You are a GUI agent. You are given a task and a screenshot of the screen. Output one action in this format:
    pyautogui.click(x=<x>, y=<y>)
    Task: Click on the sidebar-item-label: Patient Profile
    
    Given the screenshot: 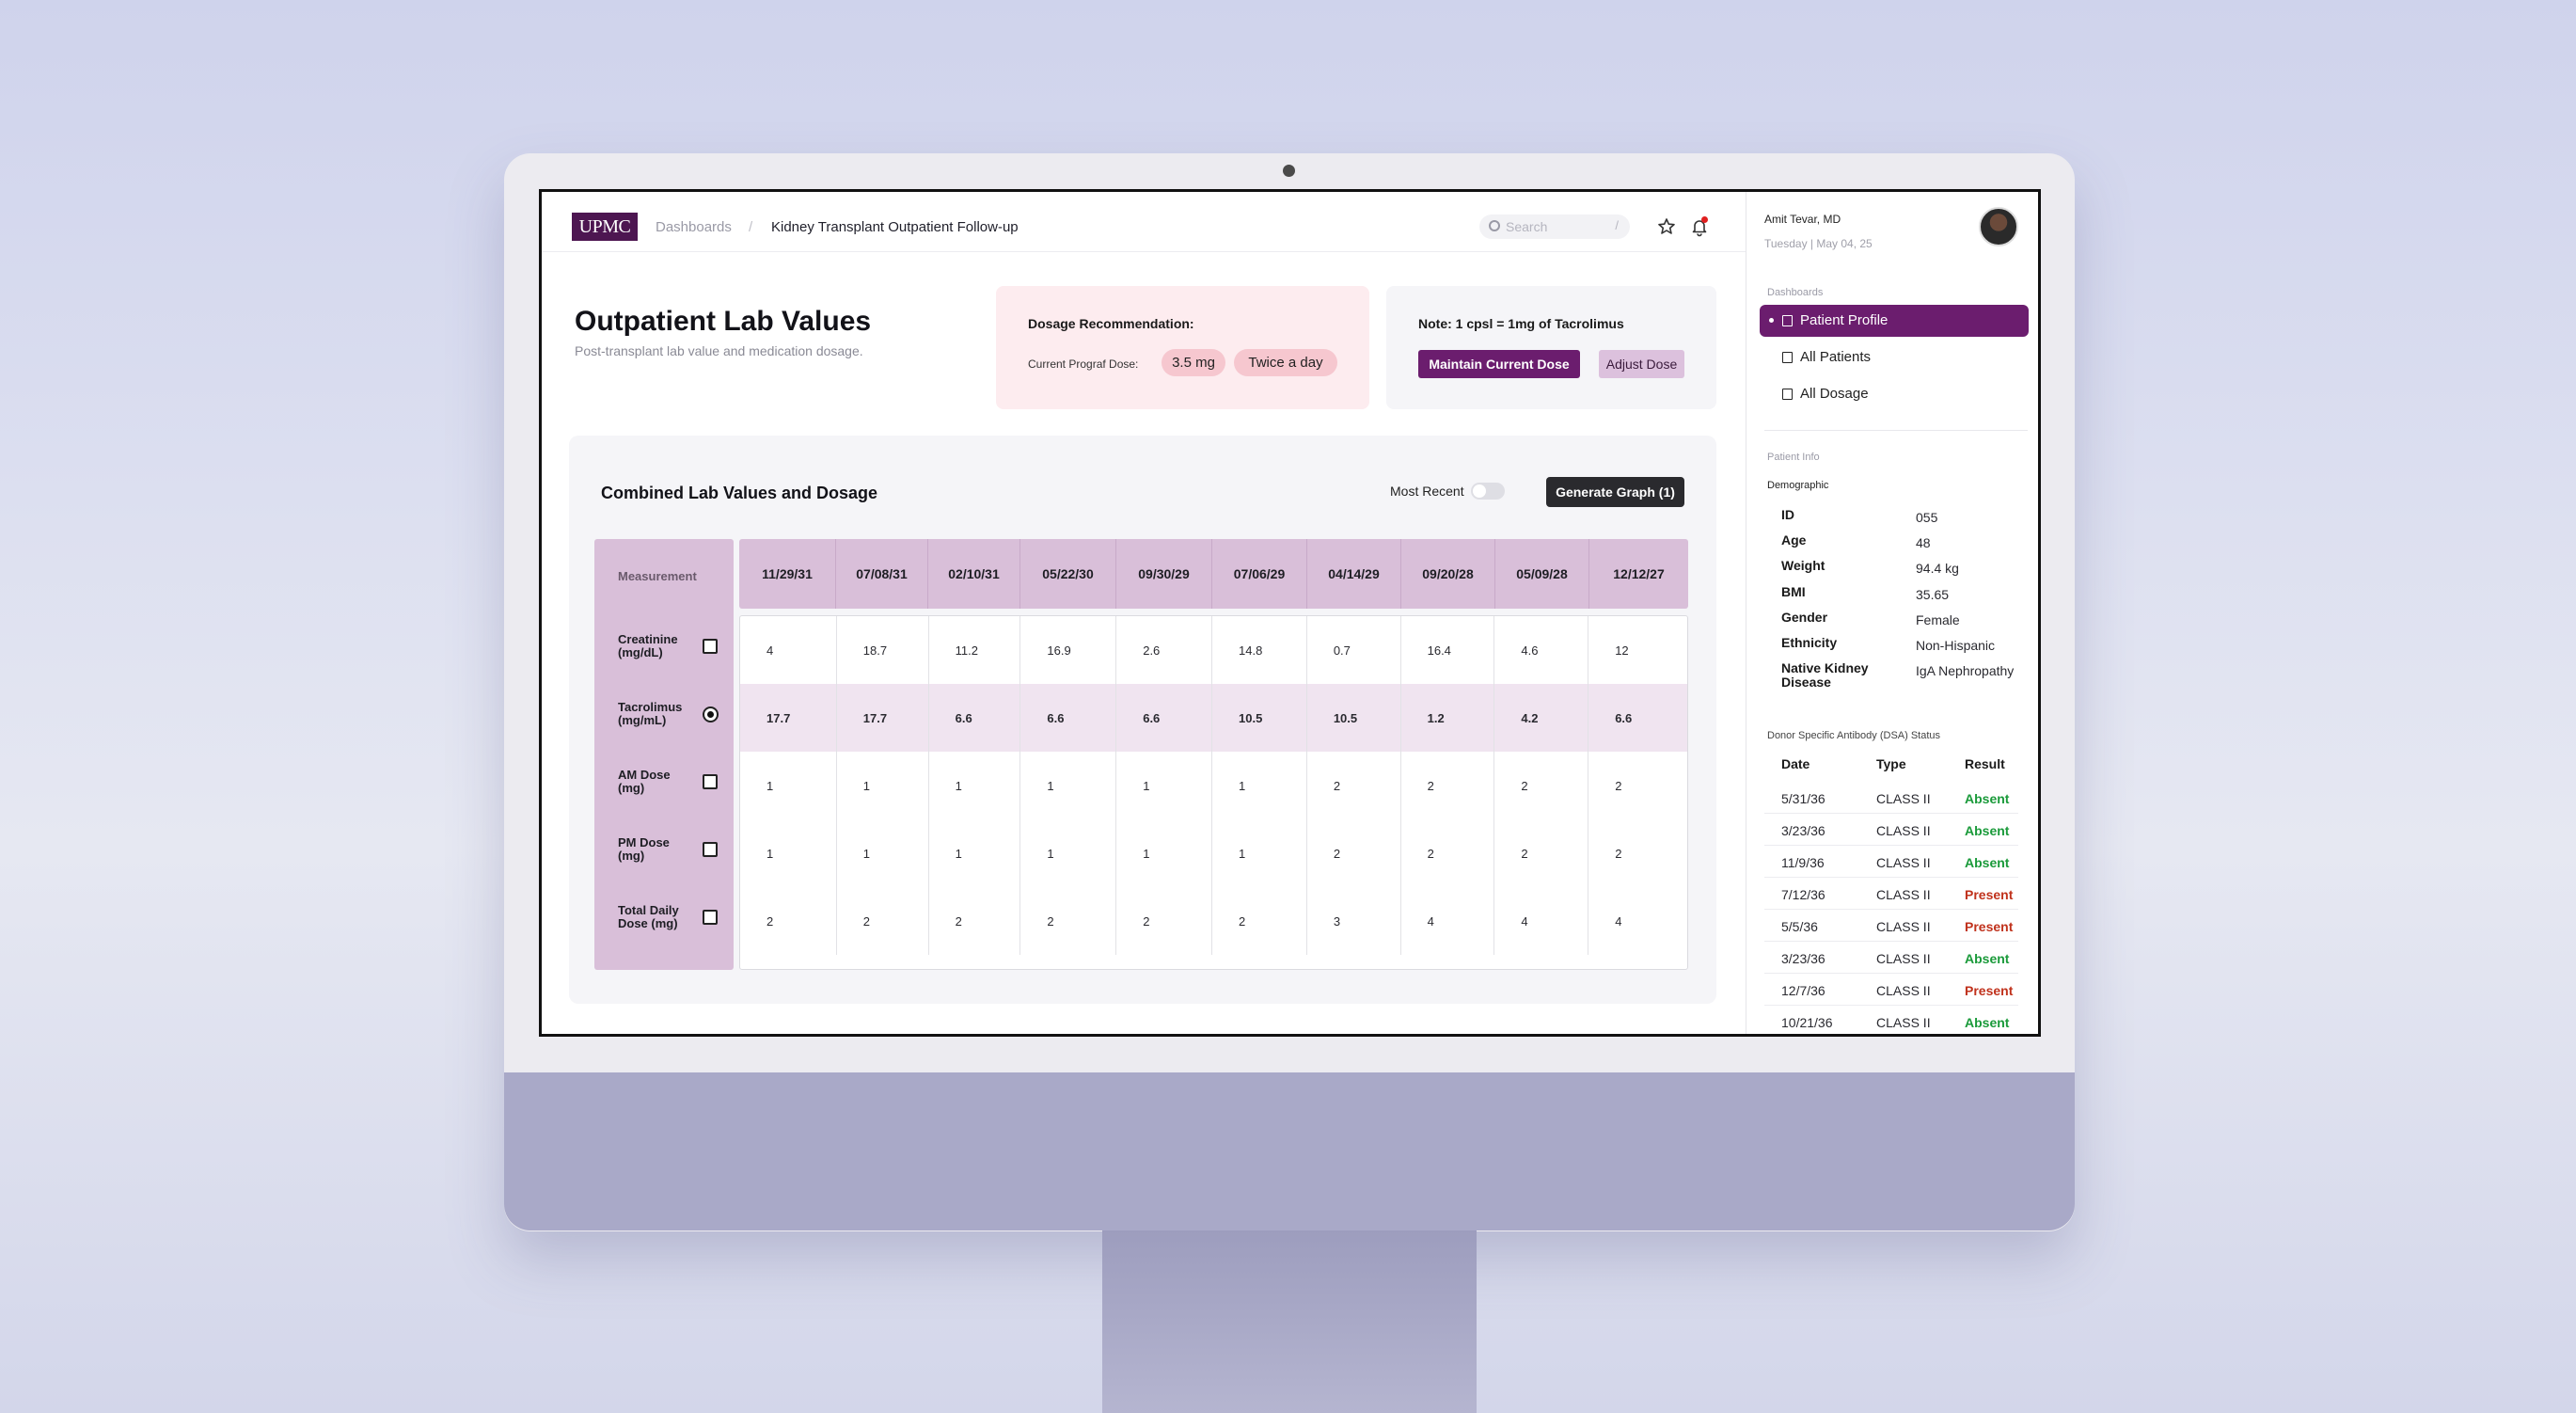 What is the action you would take?
    pyautogui.click(x=1844, y=320)
    